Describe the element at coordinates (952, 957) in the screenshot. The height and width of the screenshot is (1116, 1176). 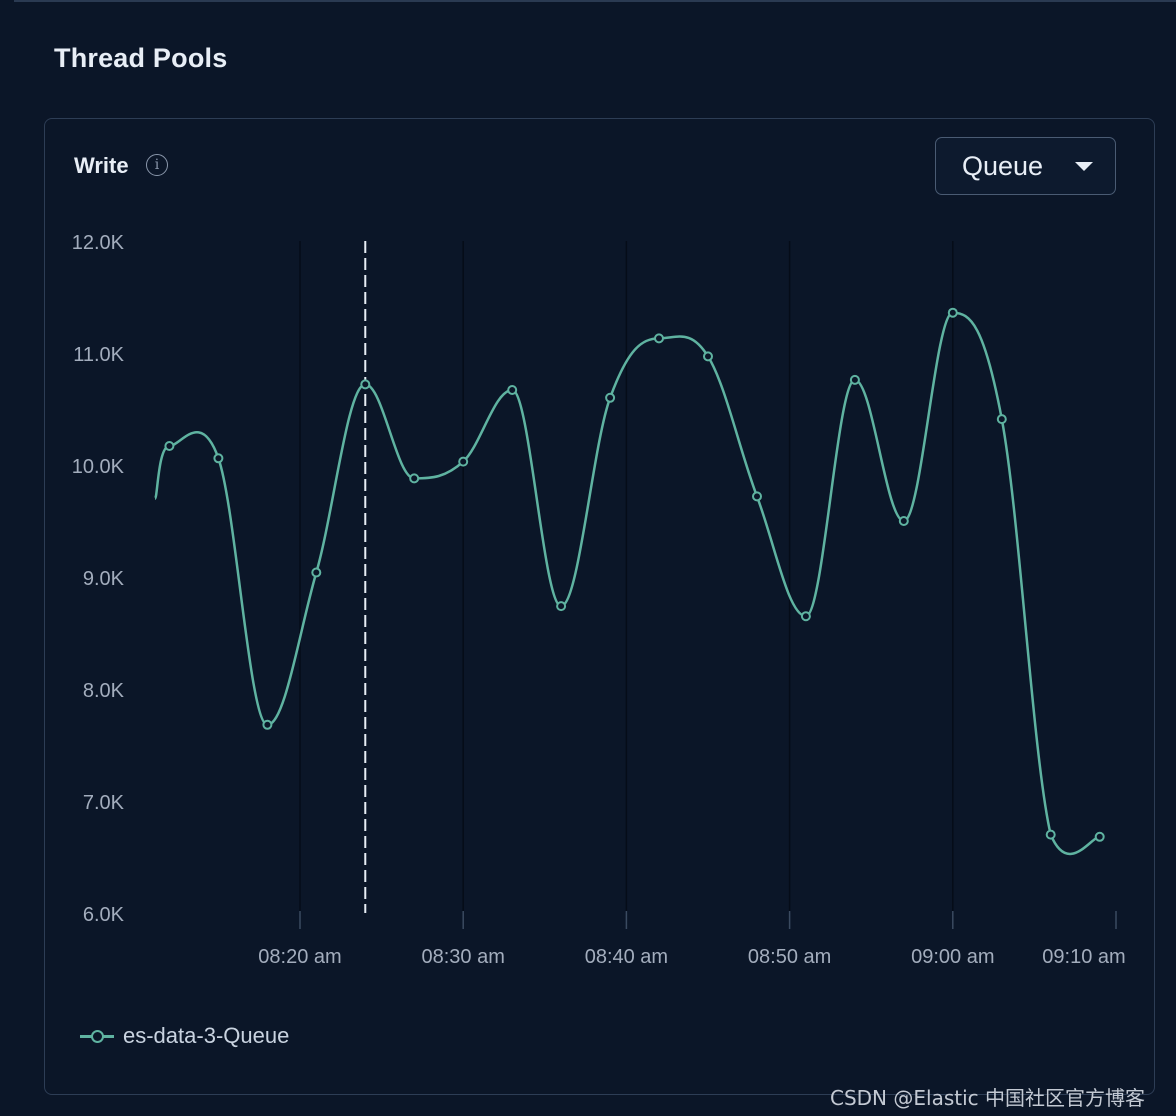
I see `x-tick-label: 09:00 am` at that location.